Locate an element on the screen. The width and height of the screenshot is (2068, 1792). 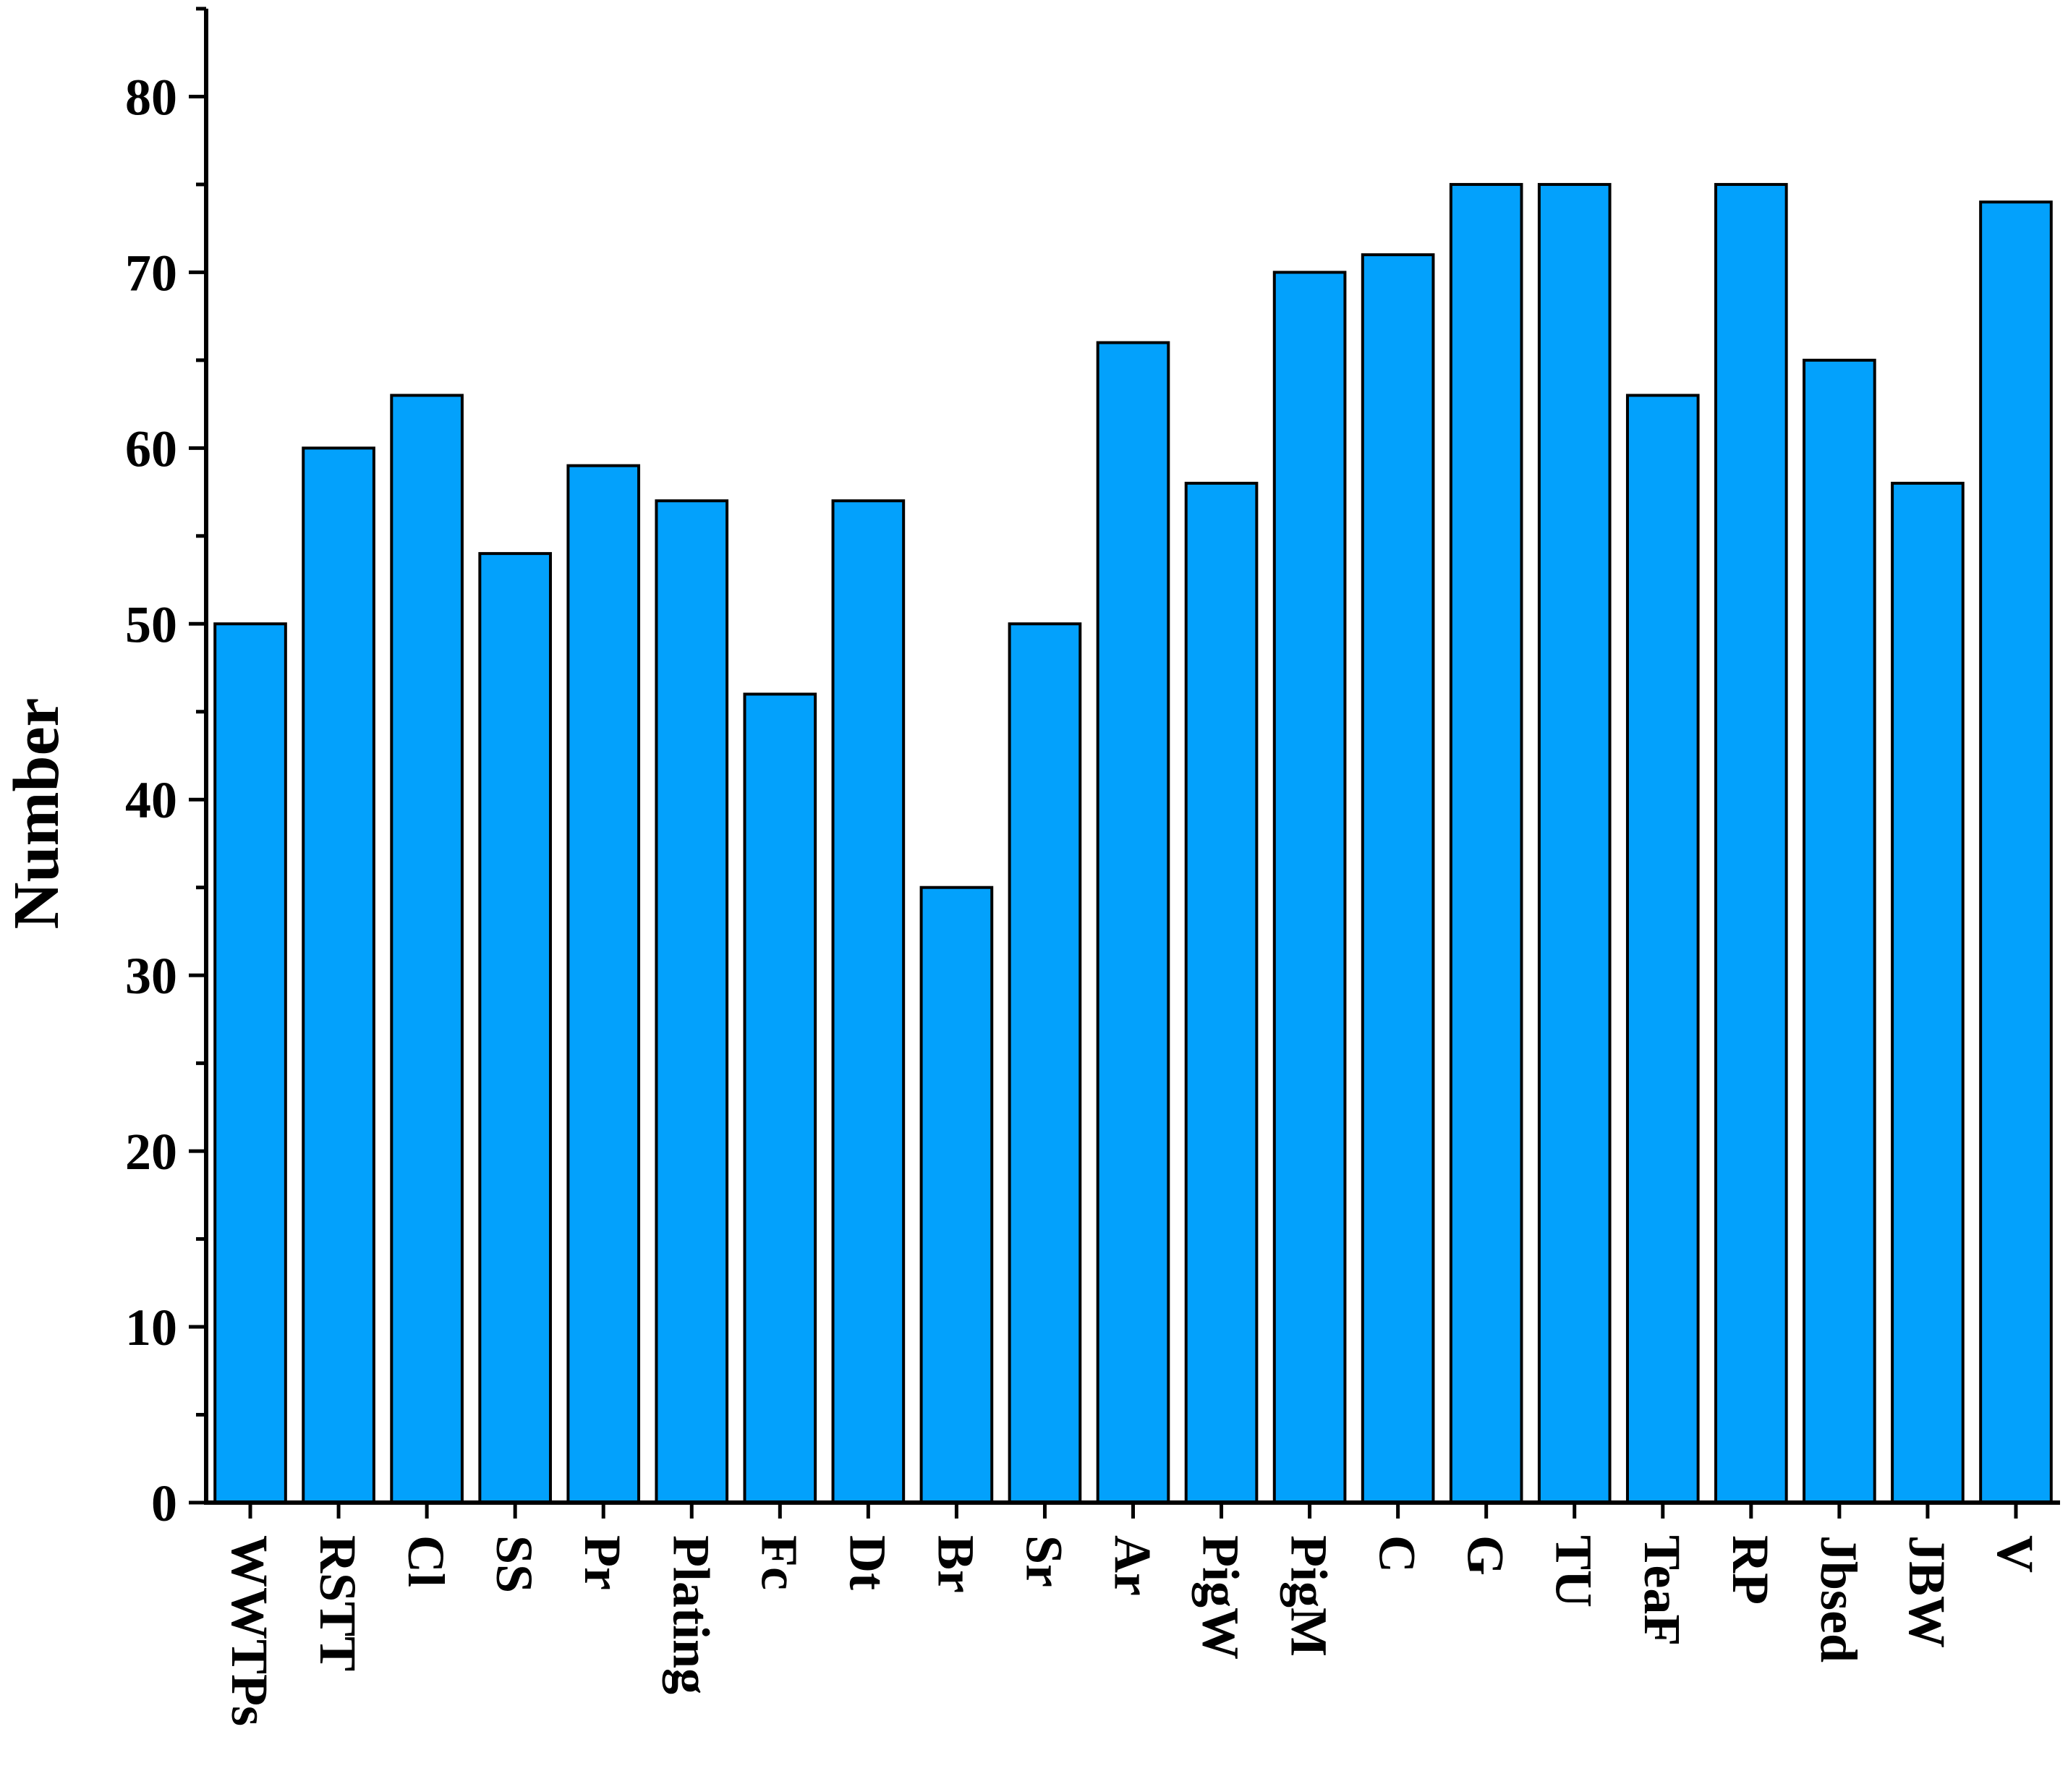
bar-v is located at coordinates (2016, 852).